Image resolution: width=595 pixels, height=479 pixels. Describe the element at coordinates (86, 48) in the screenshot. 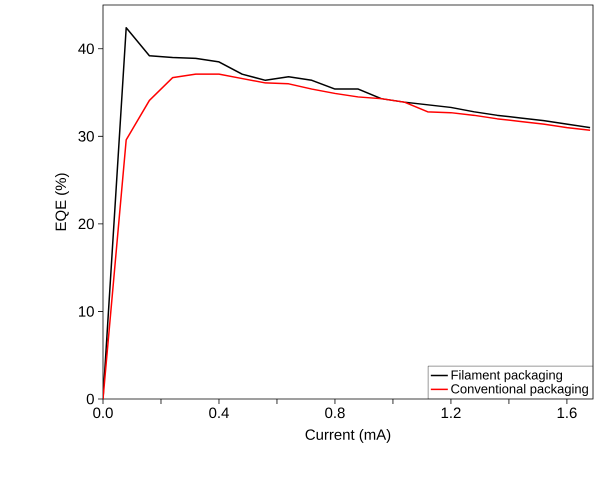

I see `y-tick-label: 40` at that location.